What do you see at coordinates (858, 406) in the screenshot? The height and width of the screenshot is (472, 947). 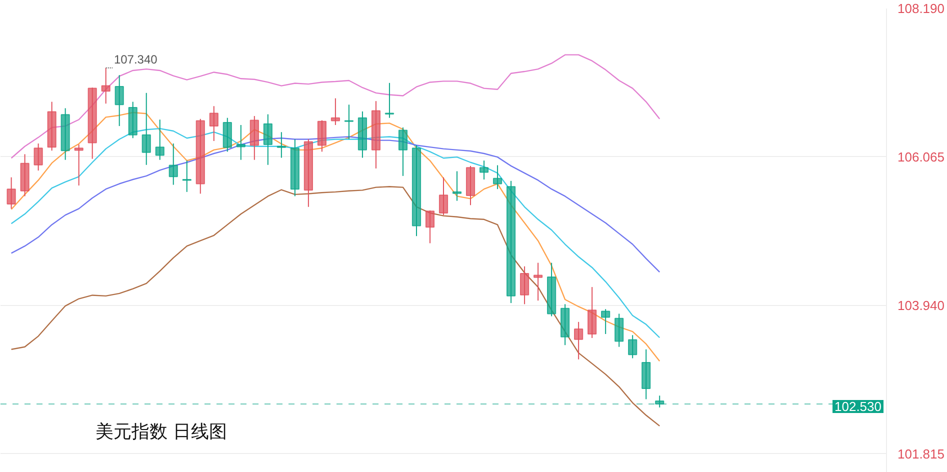 I see `ref-line-label: 102.530` at bounding box center [858, 406].